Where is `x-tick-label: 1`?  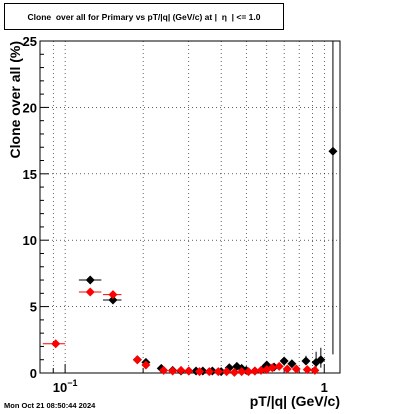 x-tick-label: 1 is located at coordinates (324, 387).